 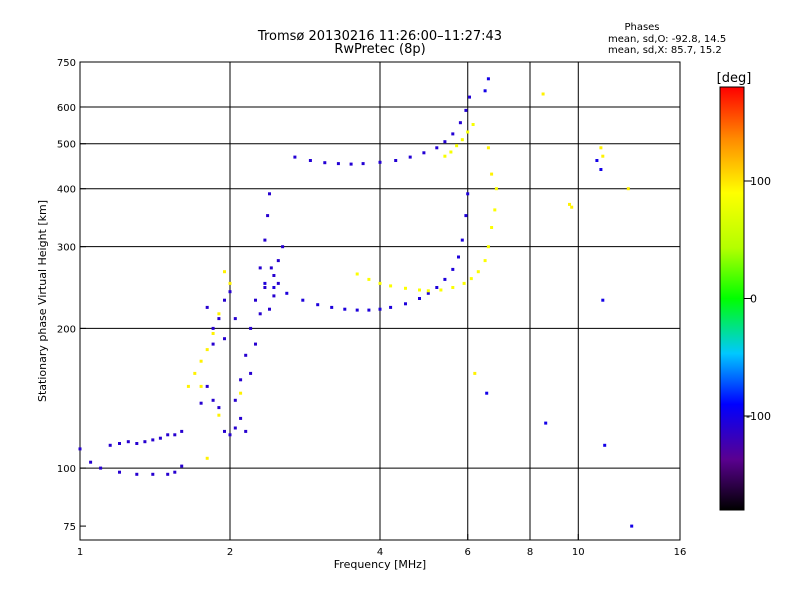 I want to click on x-axis-label: Frequency [MHz], so click(x=380, y=564).